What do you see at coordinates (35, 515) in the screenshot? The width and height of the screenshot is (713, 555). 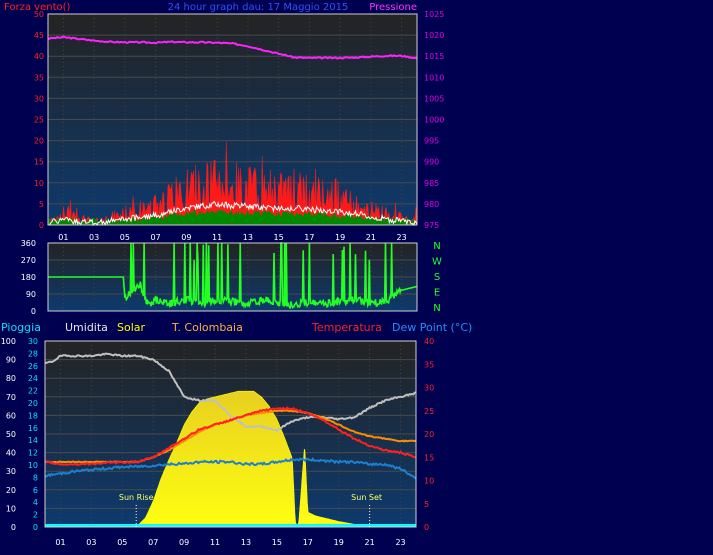 I see `rain-tick-label: 2` at bounding box center [35, 515].